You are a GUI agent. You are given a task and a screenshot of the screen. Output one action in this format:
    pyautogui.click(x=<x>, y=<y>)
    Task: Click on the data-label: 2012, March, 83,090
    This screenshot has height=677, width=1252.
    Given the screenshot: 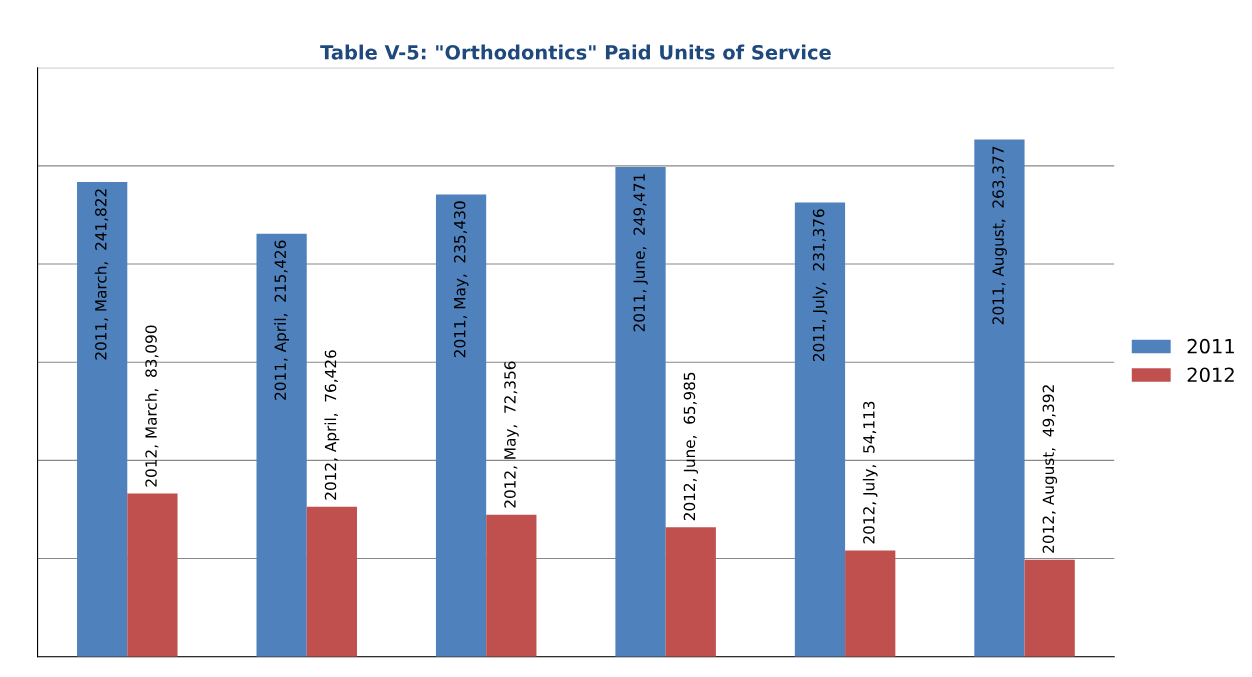 What is the action you would take?
    pyautogui.click(x=152, y=406)
    